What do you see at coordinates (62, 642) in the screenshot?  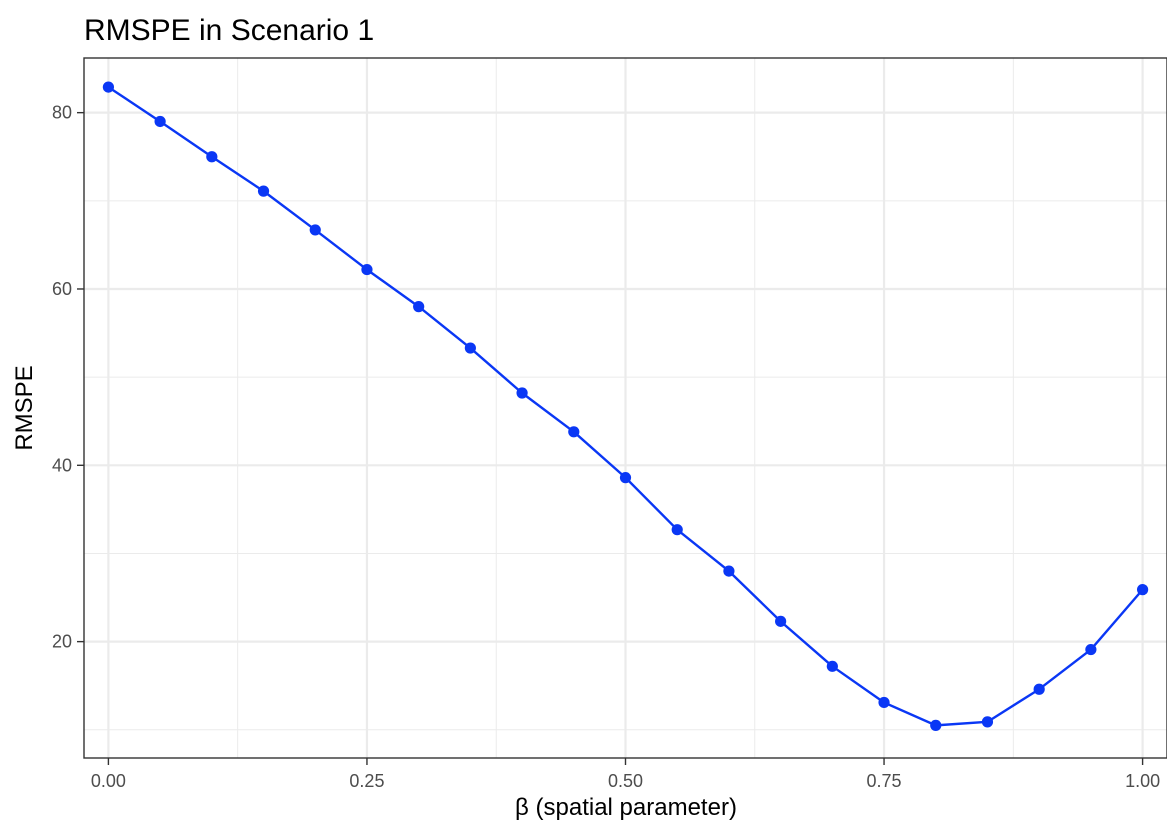 I see `y-tick-label: 20` at bounding box center [62, 642].